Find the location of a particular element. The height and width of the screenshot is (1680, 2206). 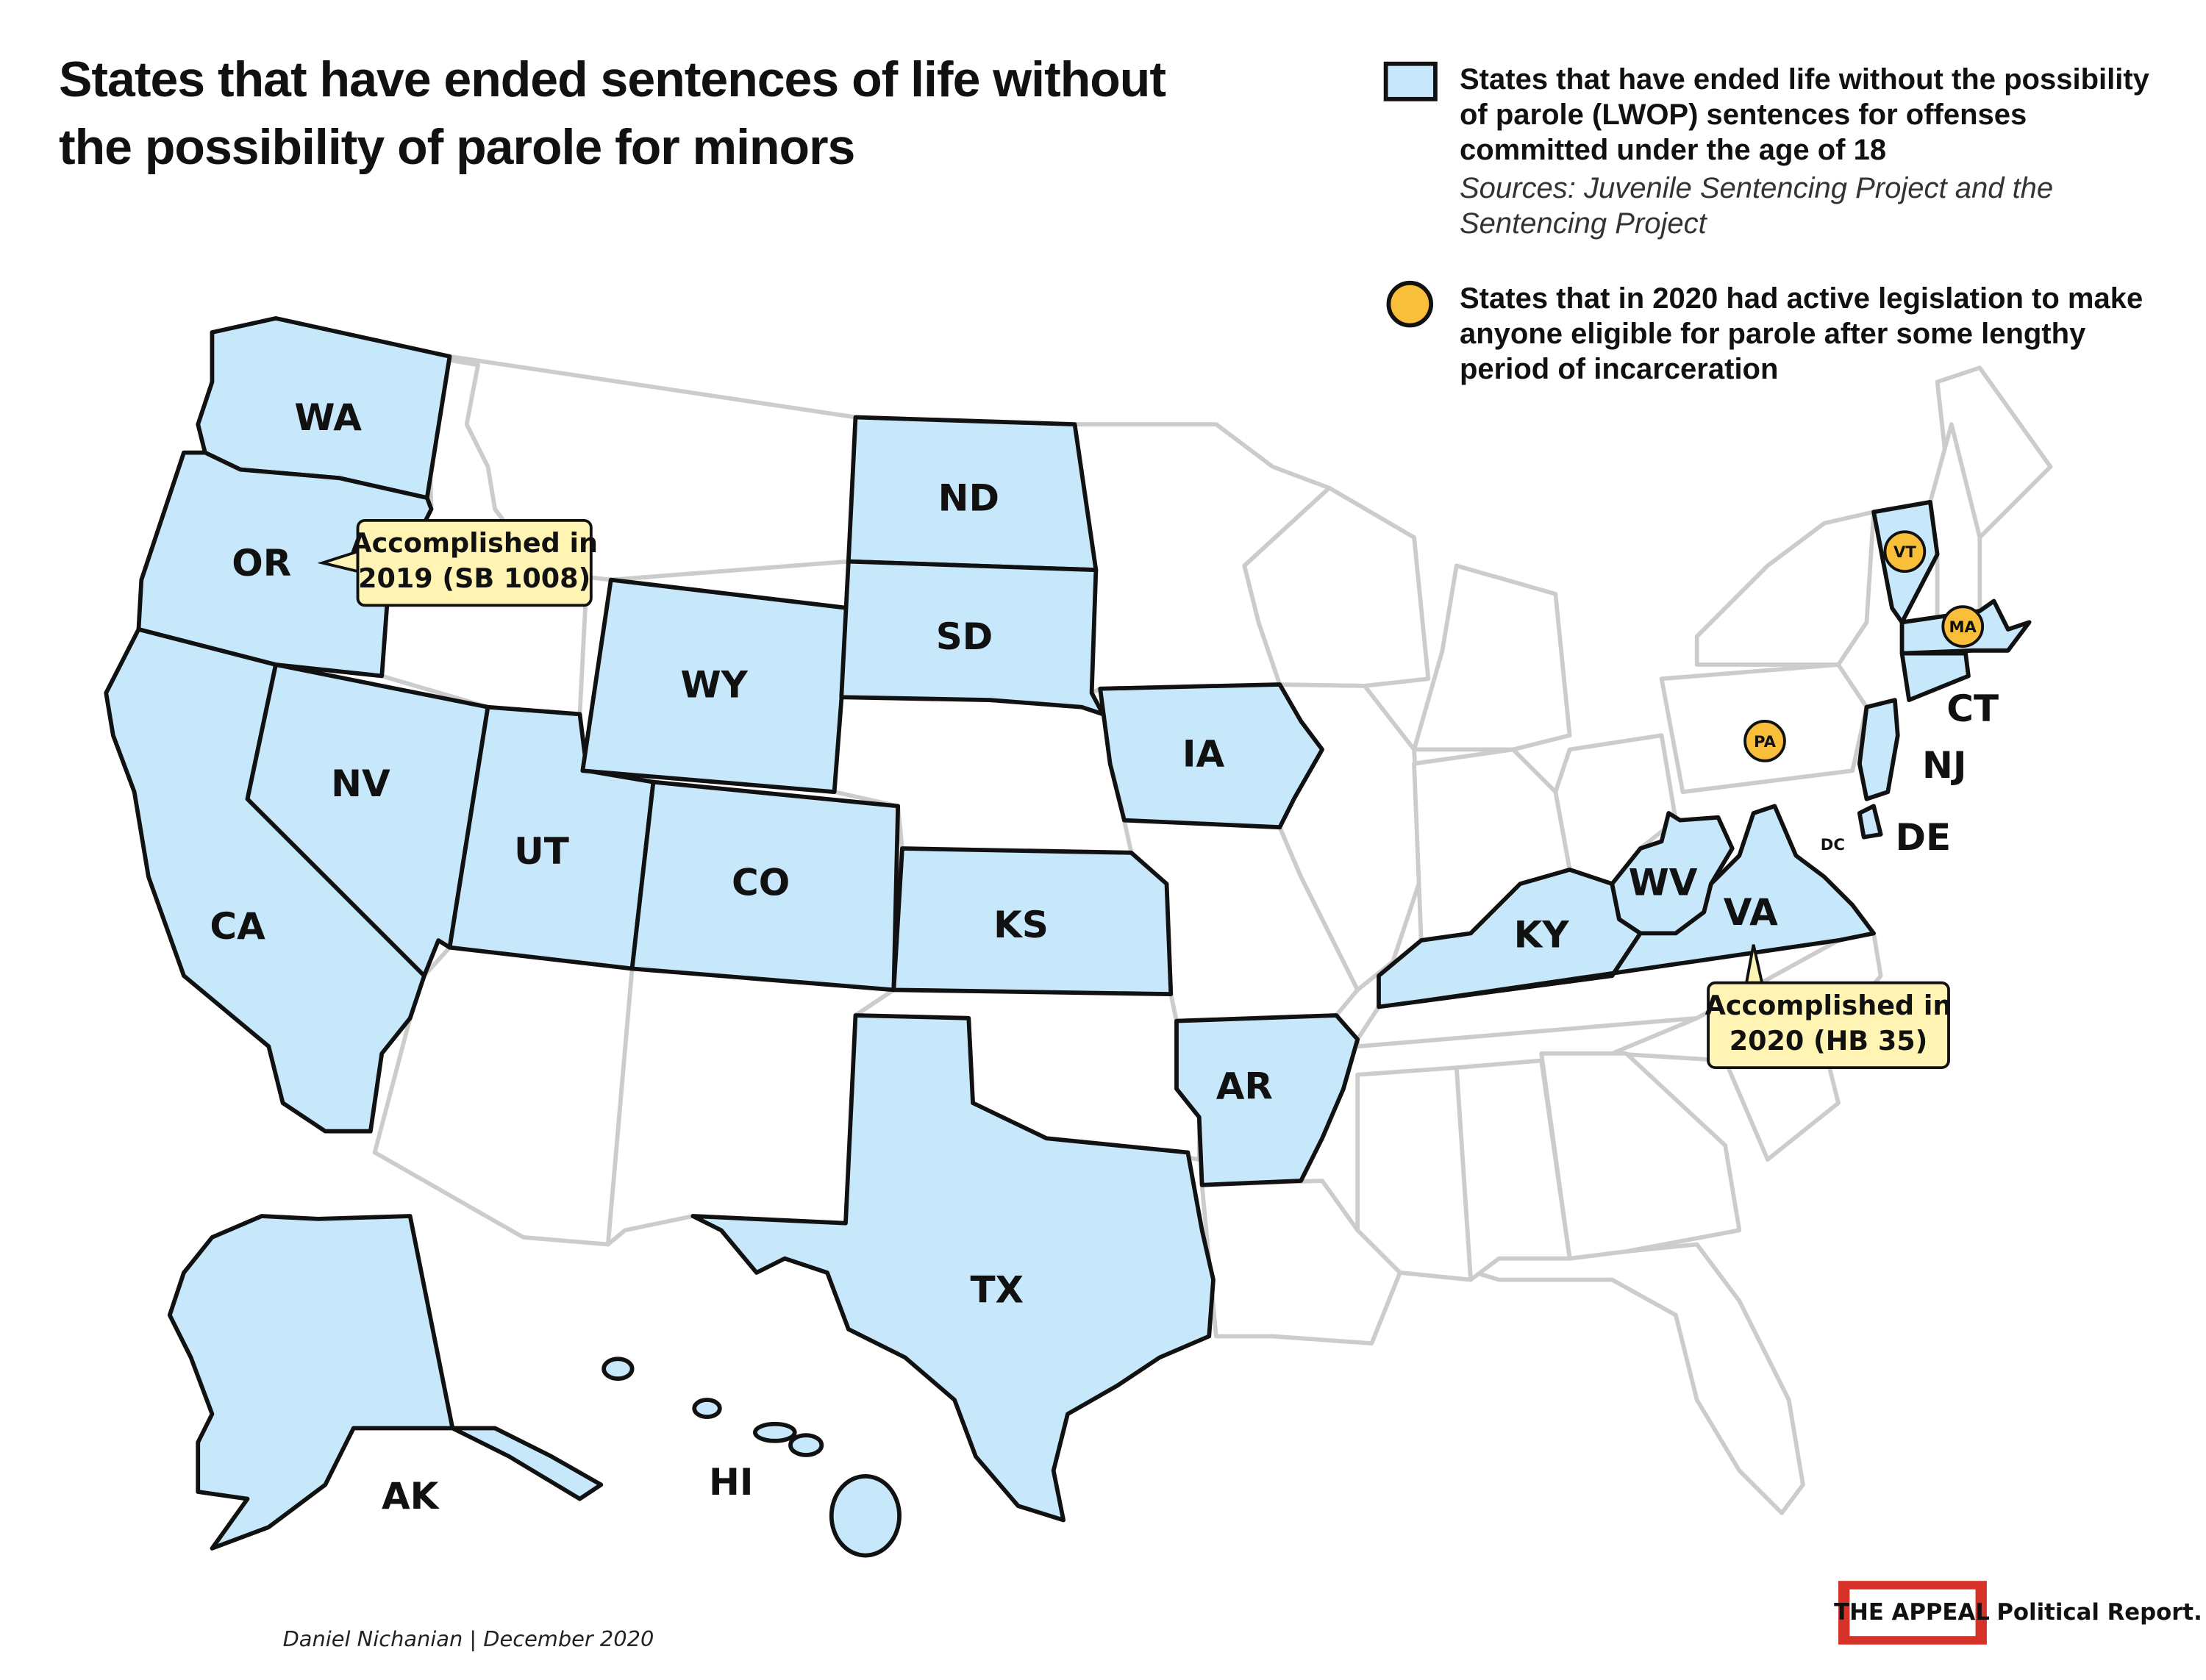

legend-swatch is located at coordinates (1410, 81).